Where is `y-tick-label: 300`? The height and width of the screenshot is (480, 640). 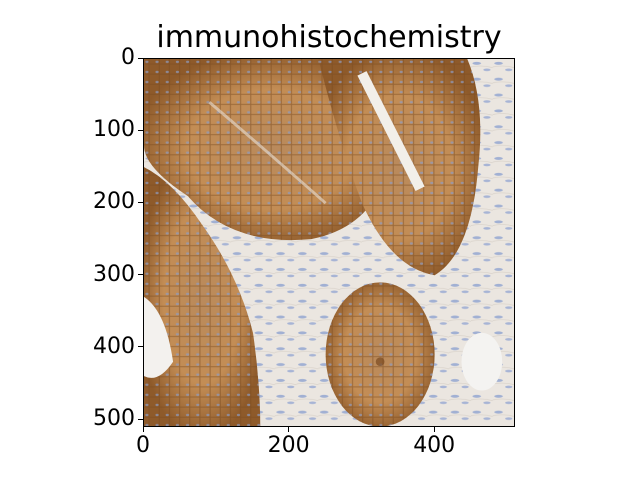 y-tick-label: 300 is located at coordinates (114, 274).